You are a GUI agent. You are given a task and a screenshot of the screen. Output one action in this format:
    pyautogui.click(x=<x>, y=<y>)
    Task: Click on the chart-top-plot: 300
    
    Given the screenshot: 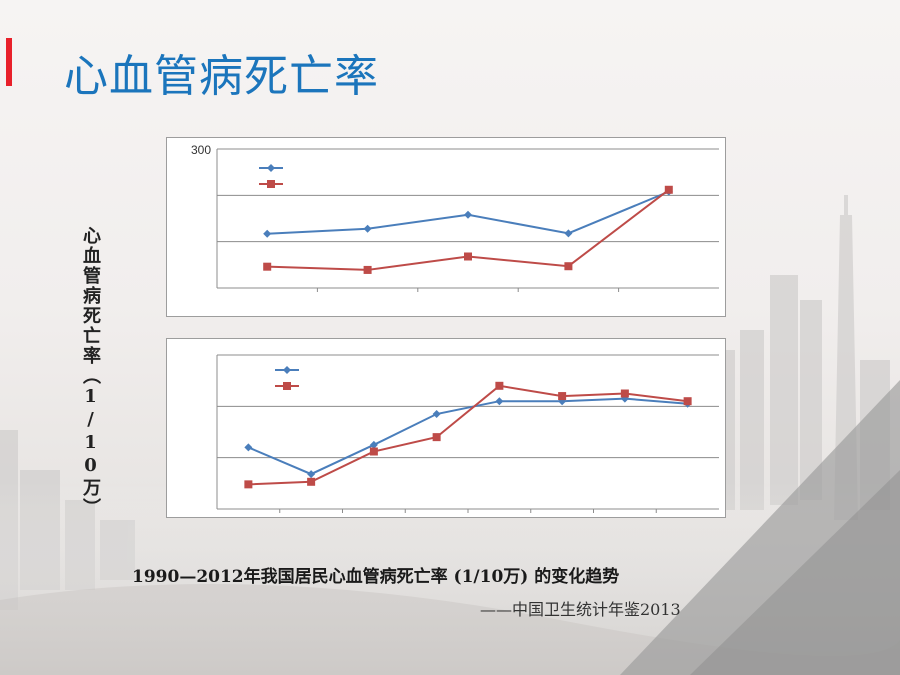 What is the action you would take?
    pyautogui.click(x=455, y=217)
    